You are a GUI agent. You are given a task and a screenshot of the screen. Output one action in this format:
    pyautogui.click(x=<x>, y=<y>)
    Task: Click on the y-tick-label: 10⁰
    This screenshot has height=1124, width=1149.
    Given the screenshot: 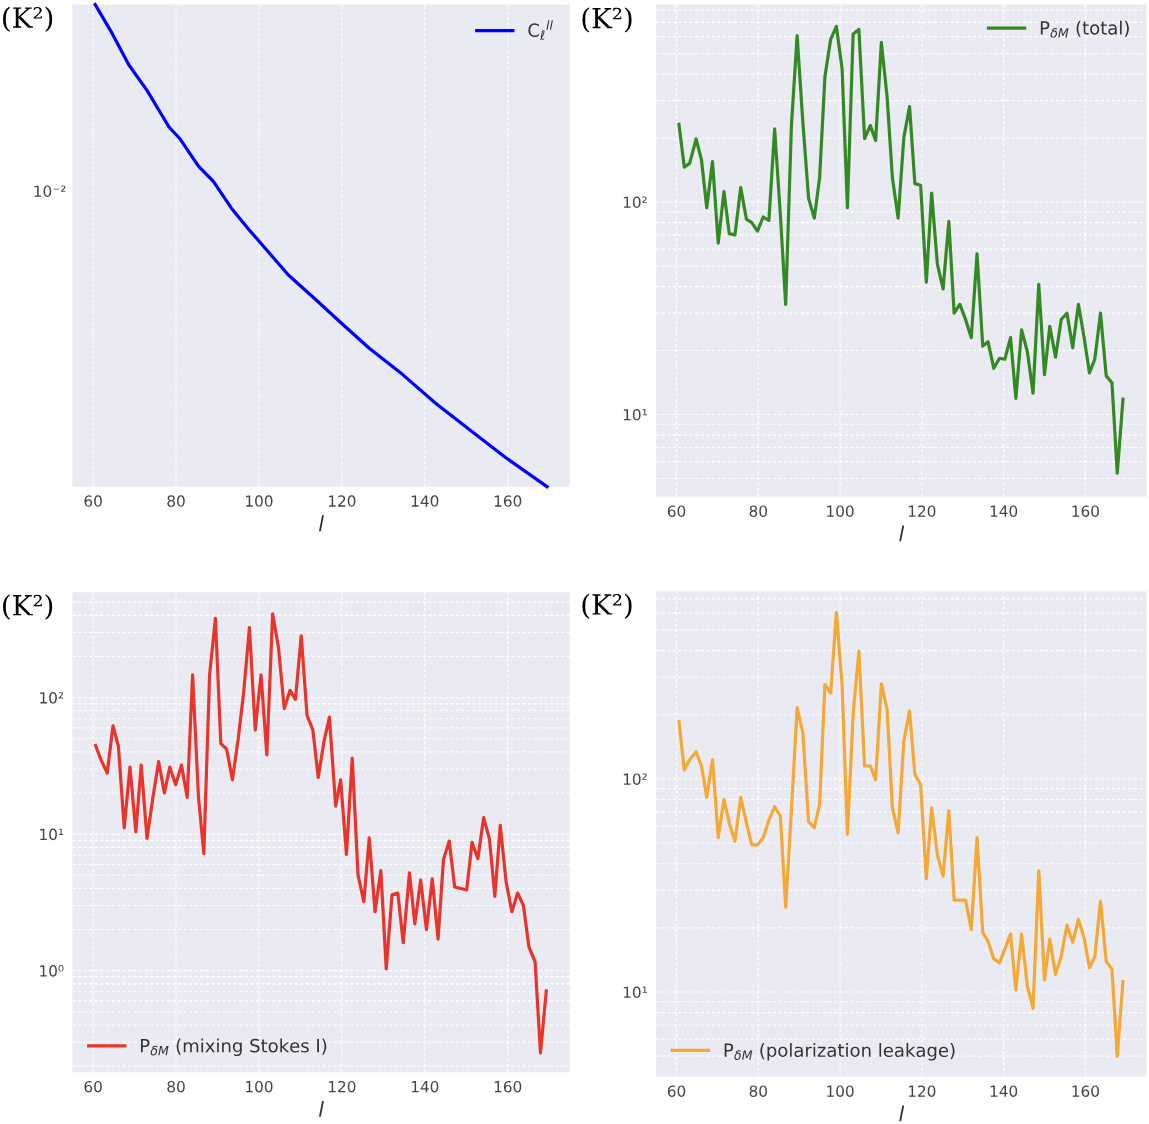 What is the action you would take?
    pyautogui.click(x=52, y=971)
    